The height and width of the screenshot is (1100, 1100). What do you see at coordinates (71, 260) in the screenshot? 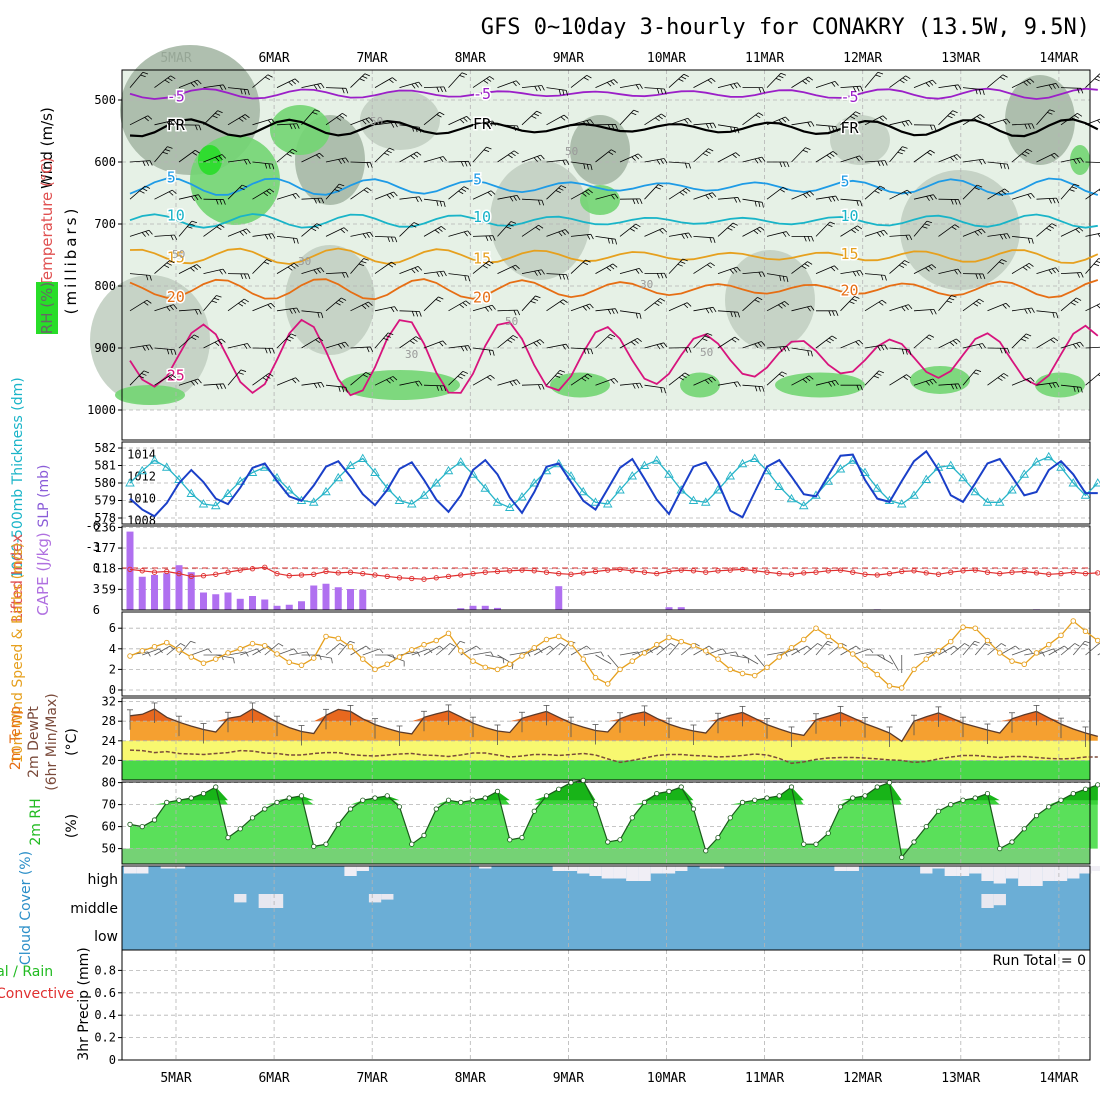
I see `label-millibars: (millibars)` at bounding box center [71, 260].